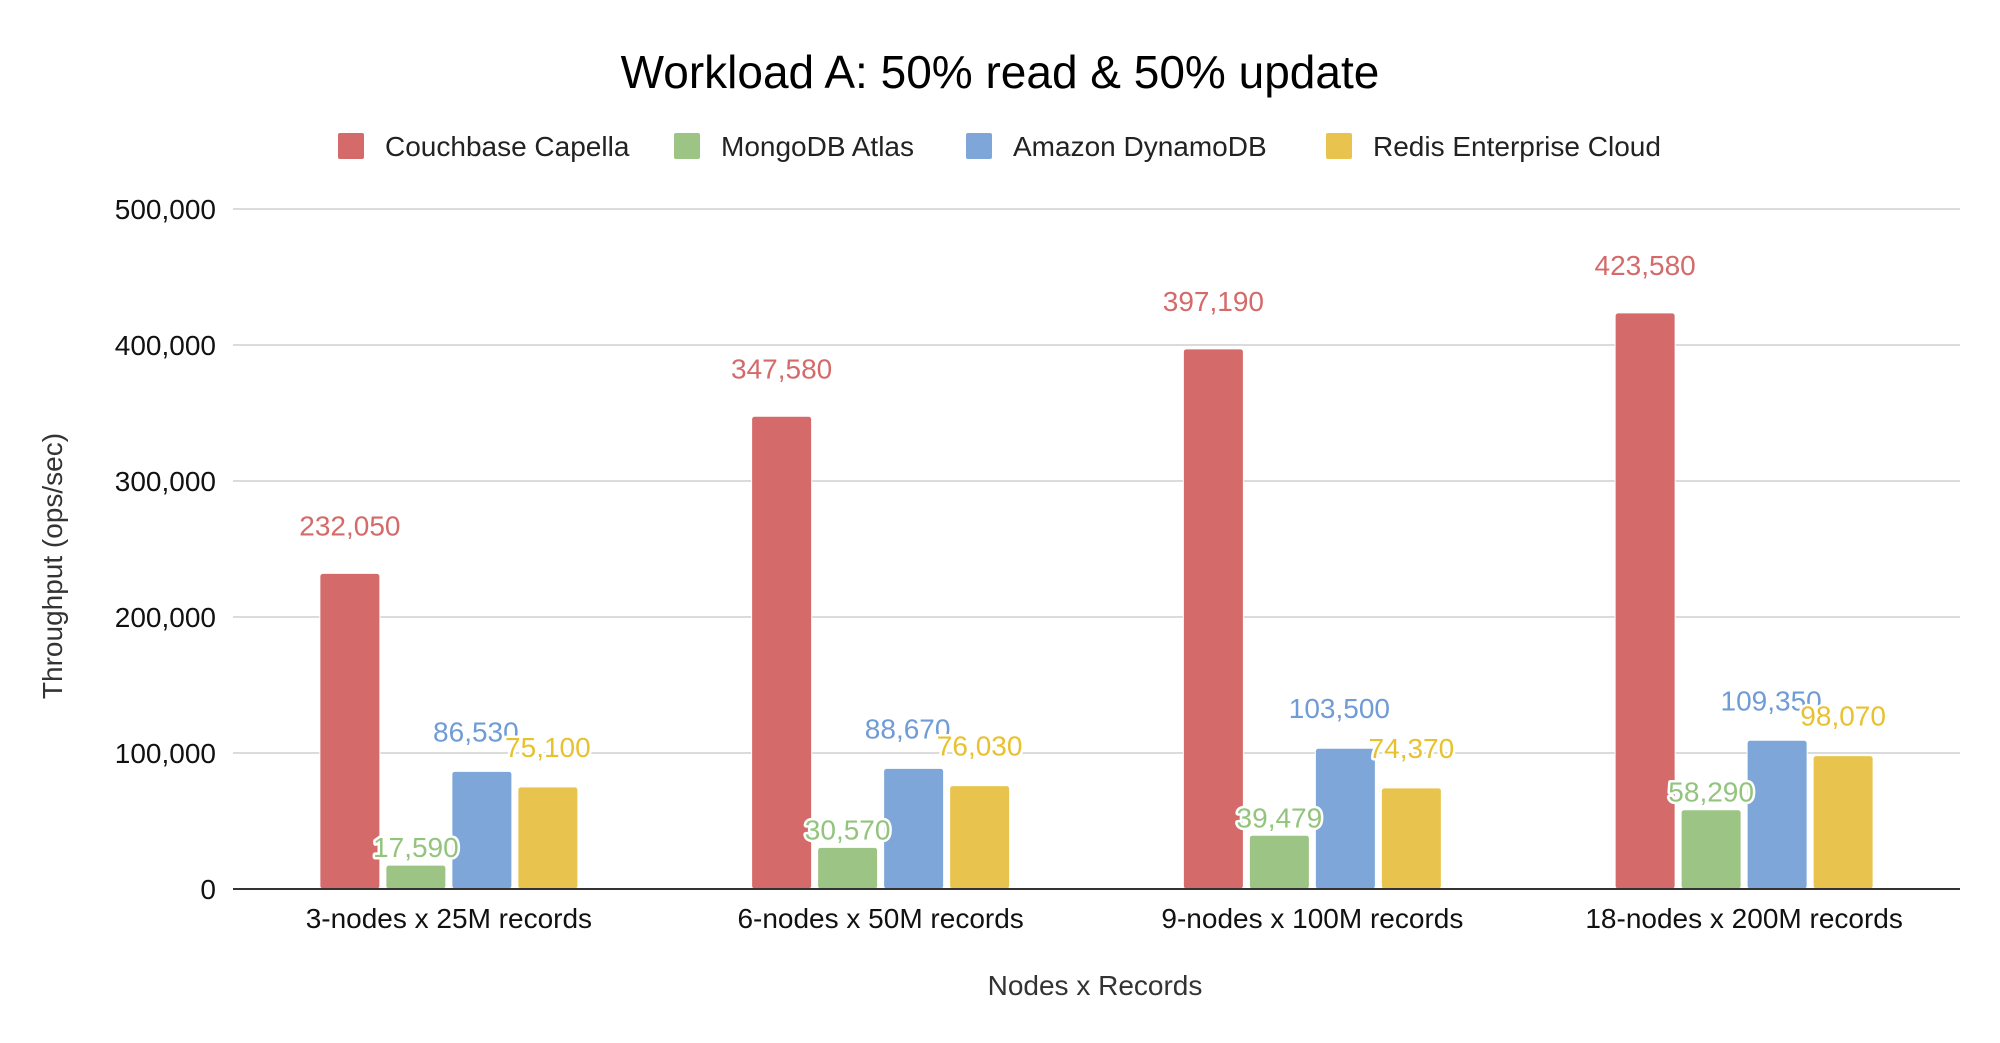 This screenshot has height=1043, width=2000. I want to click on data-label: 109,350, so click(1771, 700).